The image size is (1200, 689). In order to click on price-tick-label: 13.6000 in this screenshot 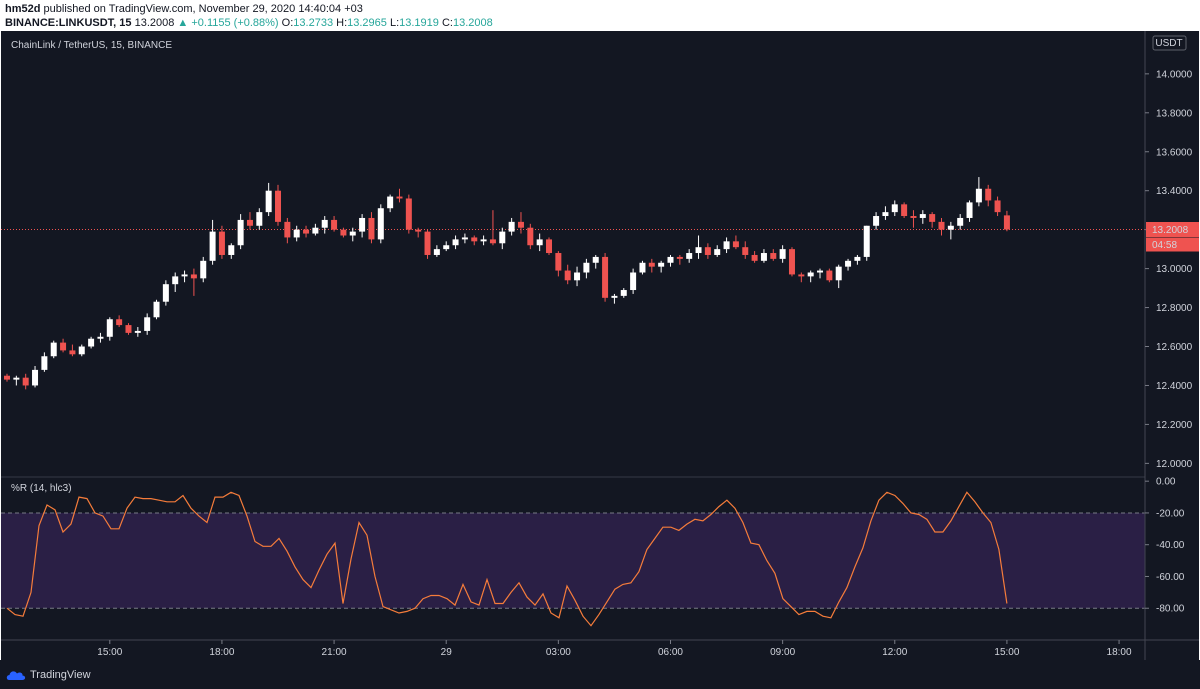, I will do `click(1174, 152)`.